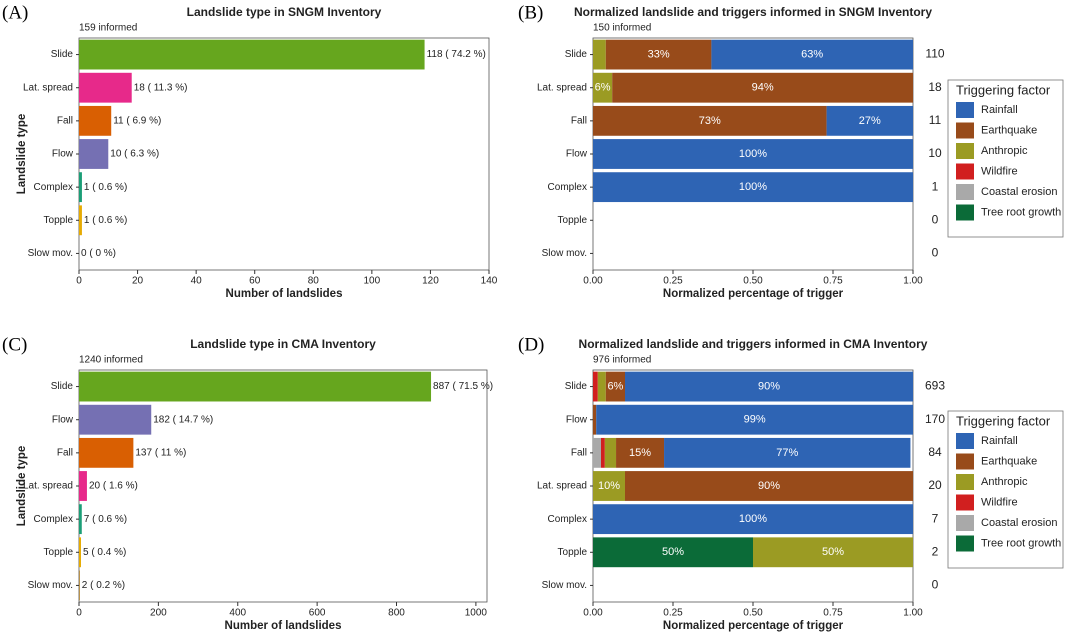  What do you see at coordinates (396, 613) in the screenshot?
I see `x-tick-label: 800` at bounding box center [396, 613].